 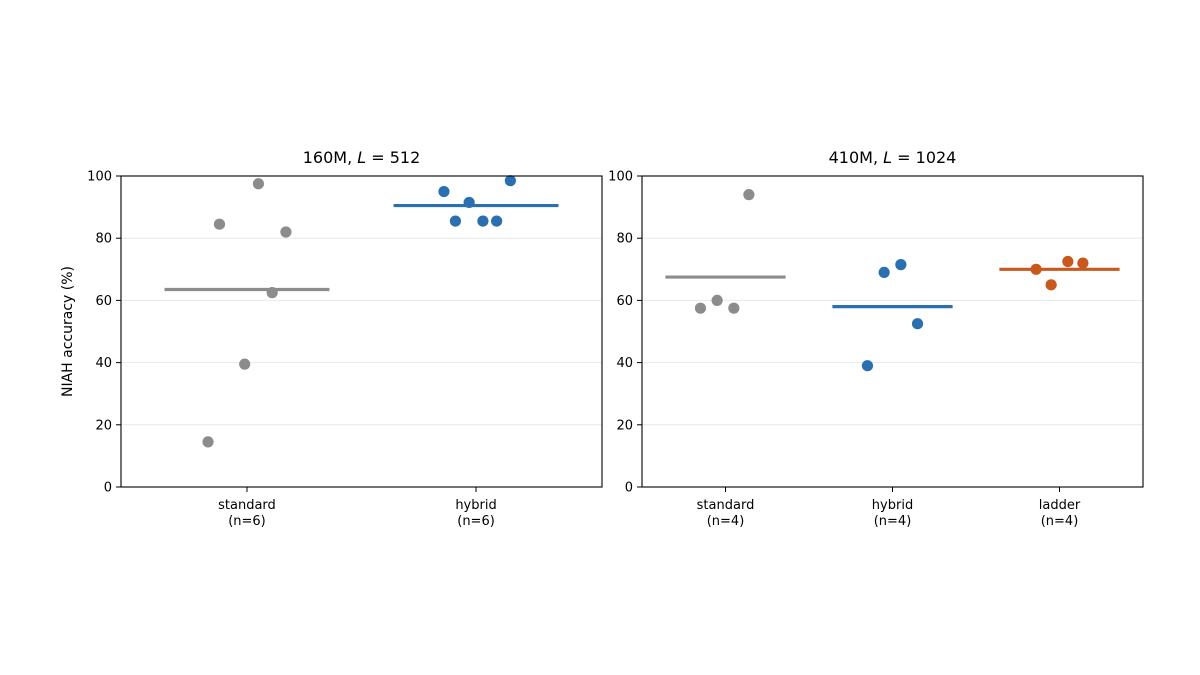 What do you see at coordinates (1060, 505) in the screenshot?
I see `x-tick-label: ladder` at bounding box center [1060, 505].